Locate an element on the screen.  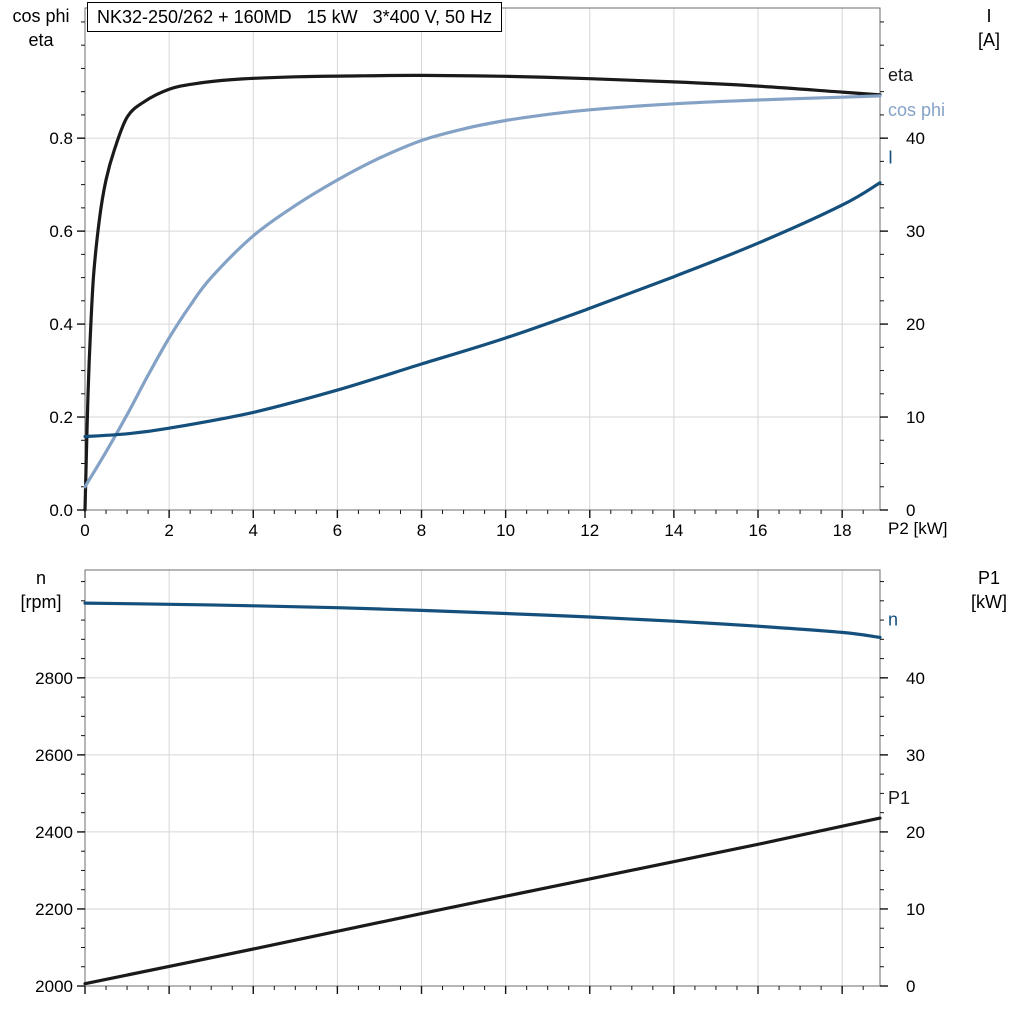
left-axis-tick-label: 2000 is located at coordinates (54, 986).